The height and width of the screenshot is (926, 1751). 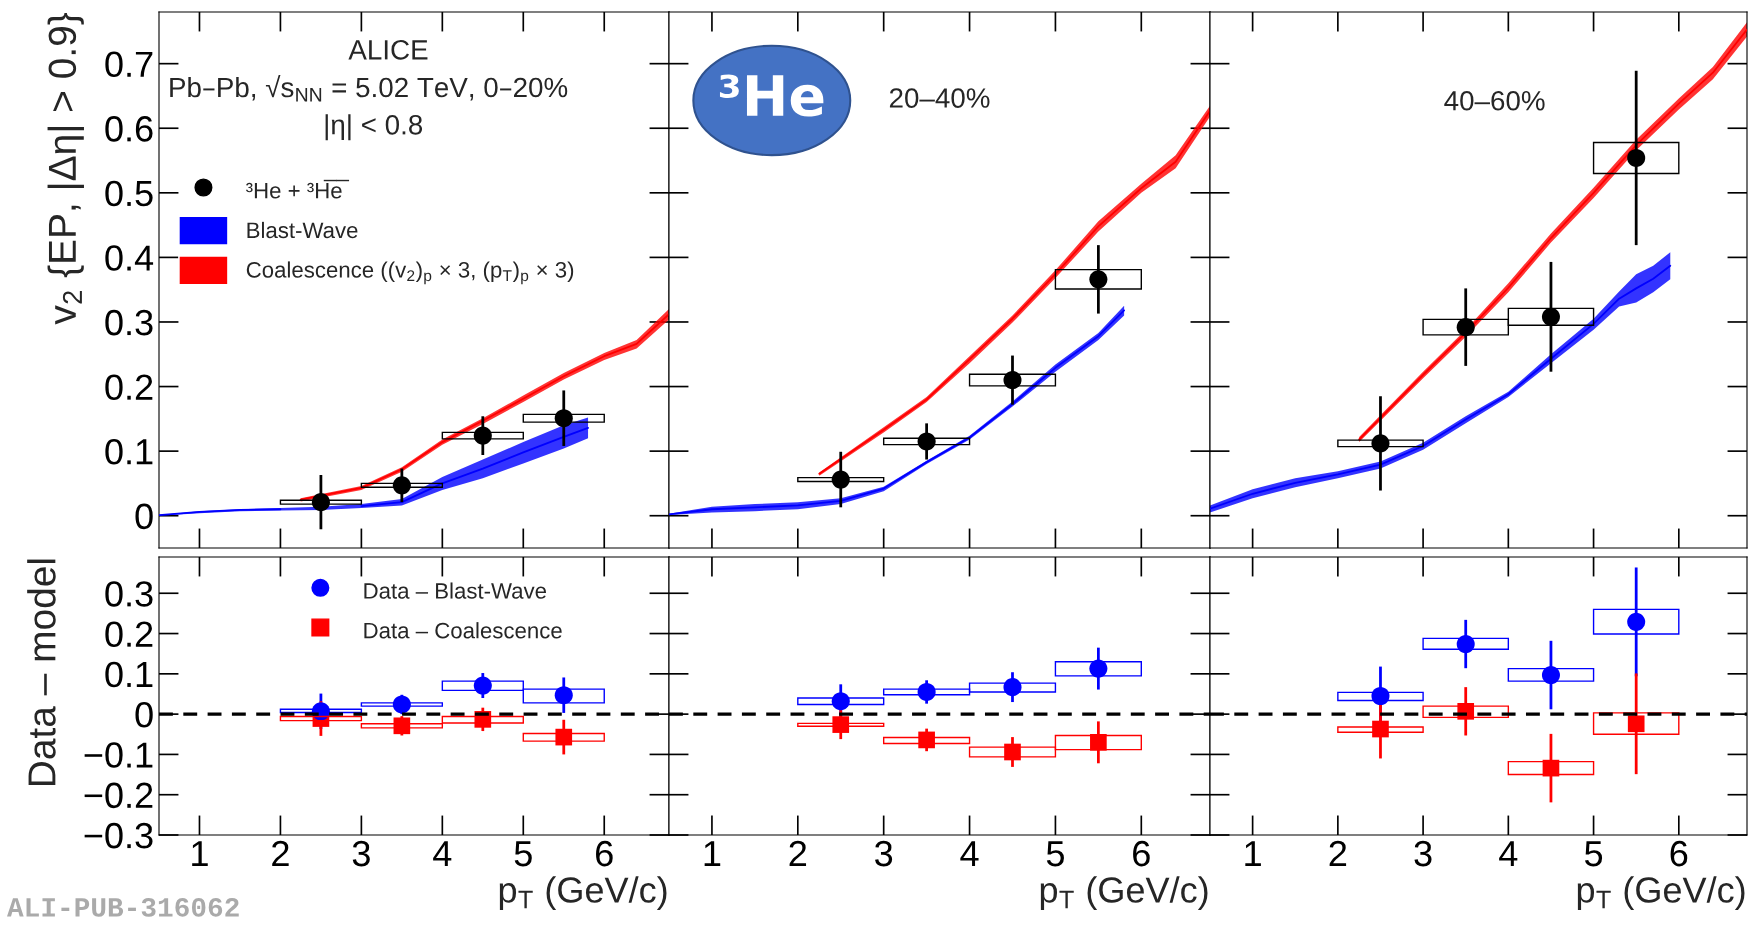 What do you see at coordinates (129, 129) in the screenshot?
I see `y-tick-label: 0.6` at bounding box center [129, 129].